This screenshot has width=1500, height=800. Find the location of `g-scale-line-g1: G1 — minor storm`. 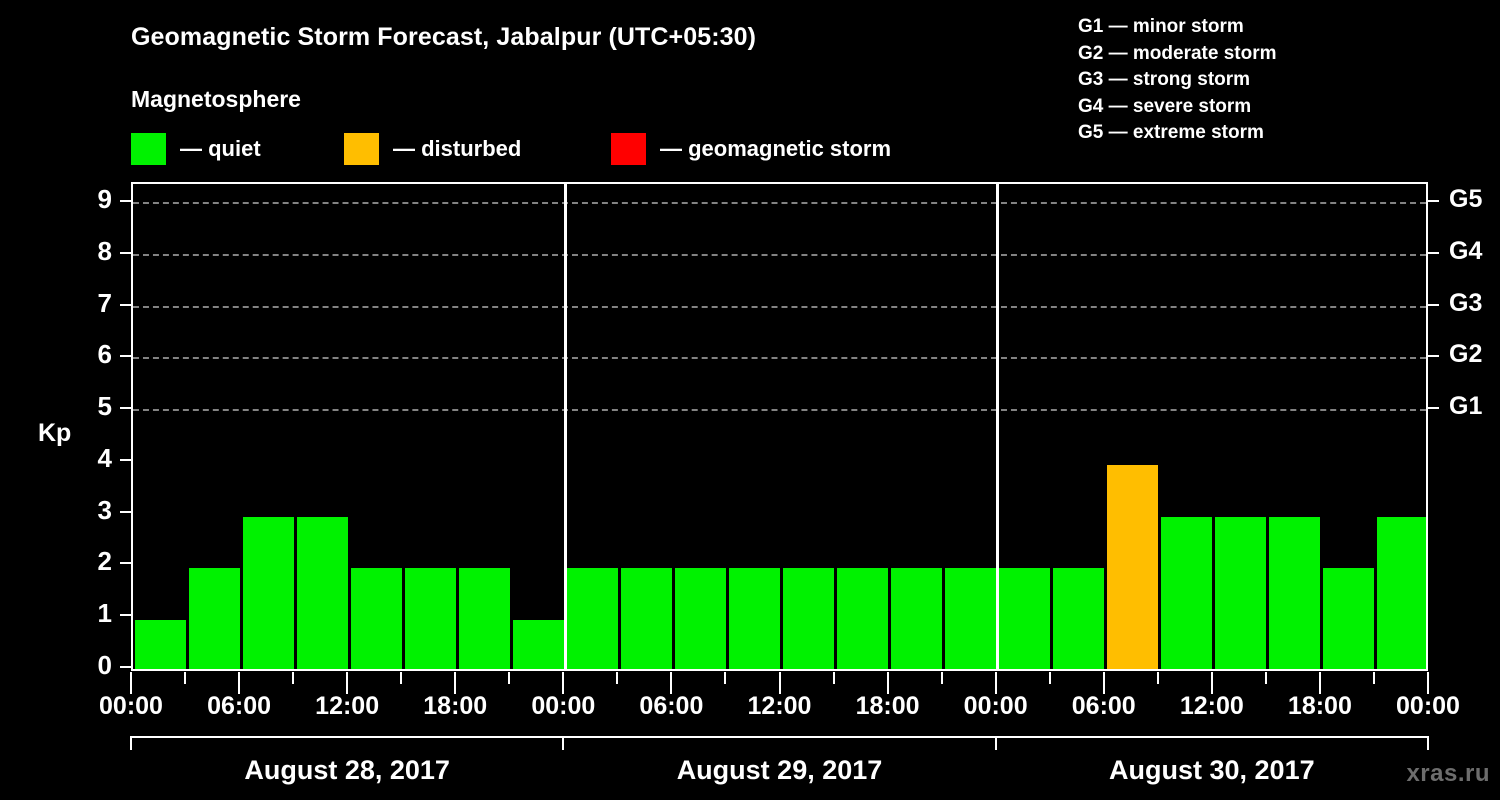

g-scale-line-g1: G1 — minor storm is located at coordinates (1161, 26).